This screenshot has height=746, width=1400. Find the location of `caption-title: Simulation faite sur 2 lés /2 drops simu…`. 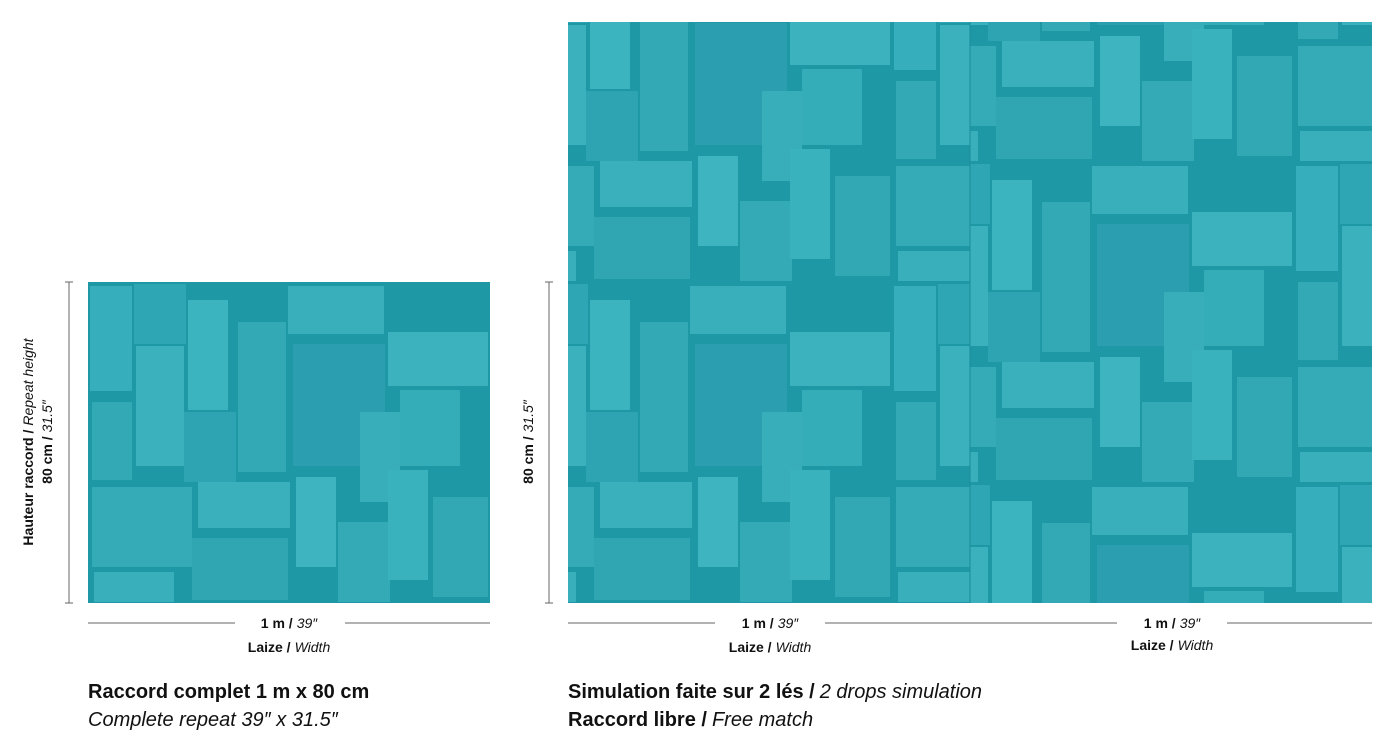

caption-title: Simulation faite sur 2 lés /2 drops simu… is located at coordinates (775, 692).